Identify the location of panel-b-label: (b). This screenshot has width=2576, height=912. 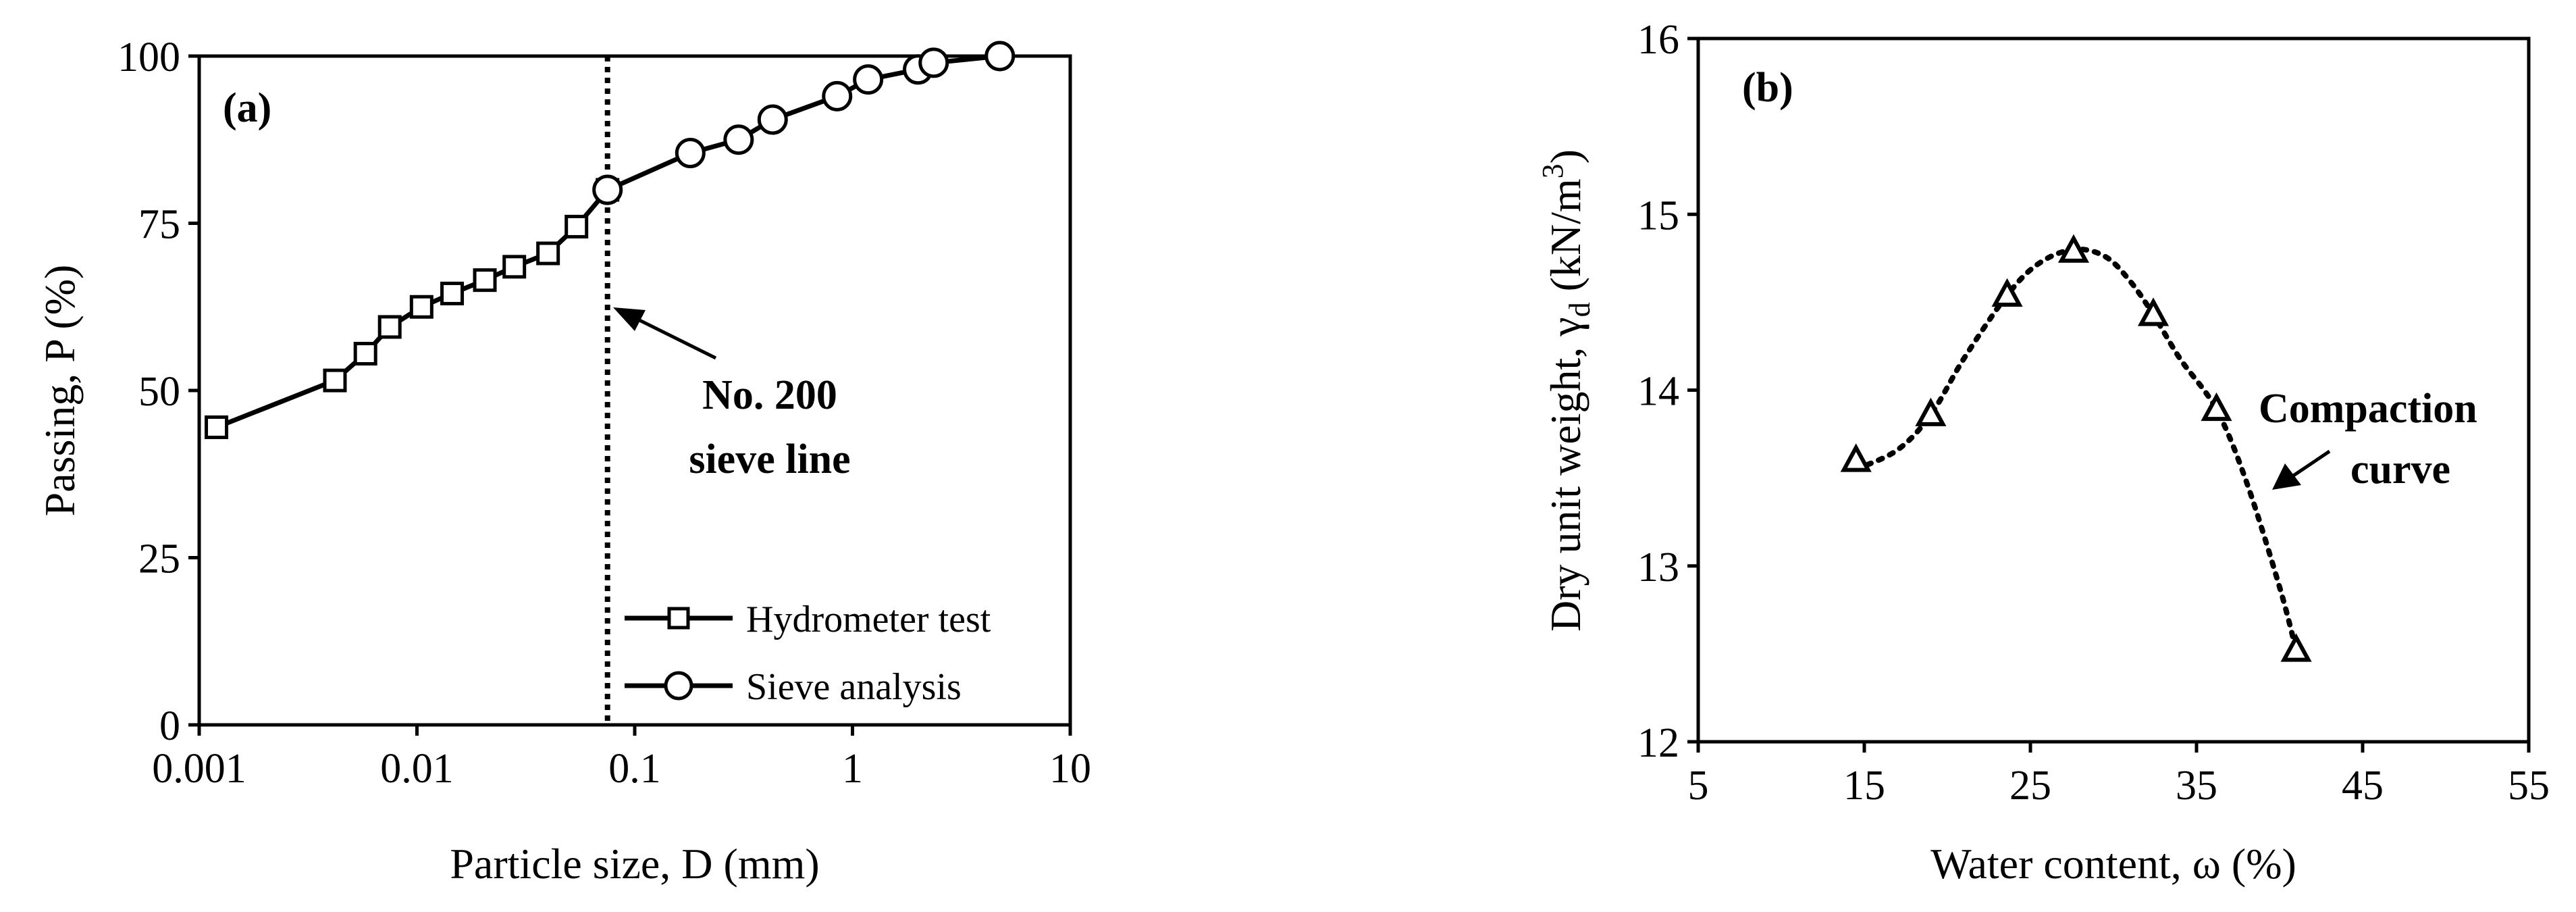
(1767, 88).